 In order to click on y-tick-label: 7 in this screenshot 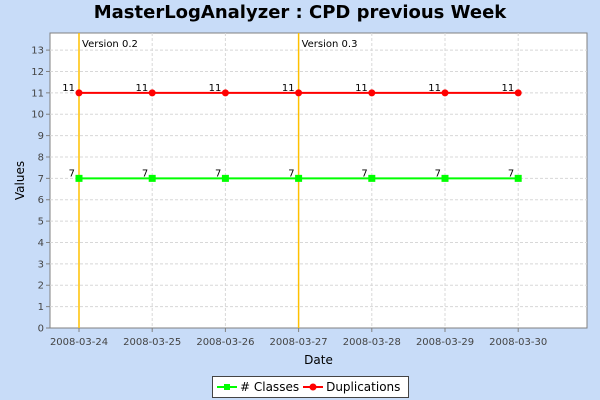, I will do `click(41, 179)`.